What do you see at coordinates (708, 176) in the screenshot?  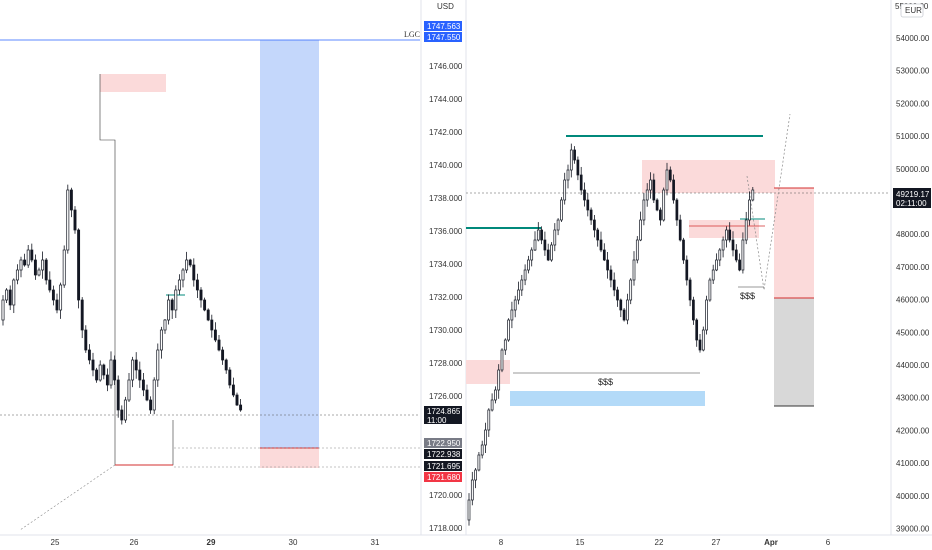 I see `right-supply-zone` at bounding box center [708, 176].